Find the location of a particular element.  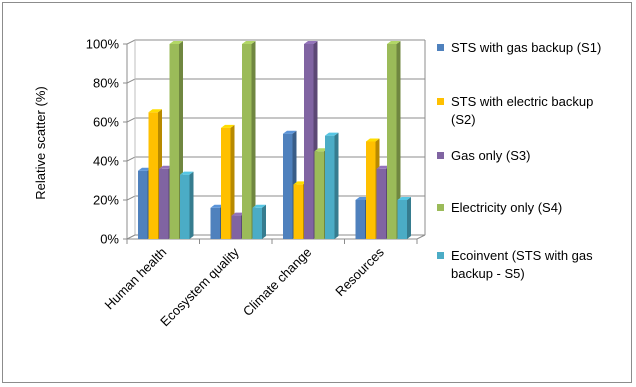

x-tick-label: Resources is located at coordinates (359, 271).